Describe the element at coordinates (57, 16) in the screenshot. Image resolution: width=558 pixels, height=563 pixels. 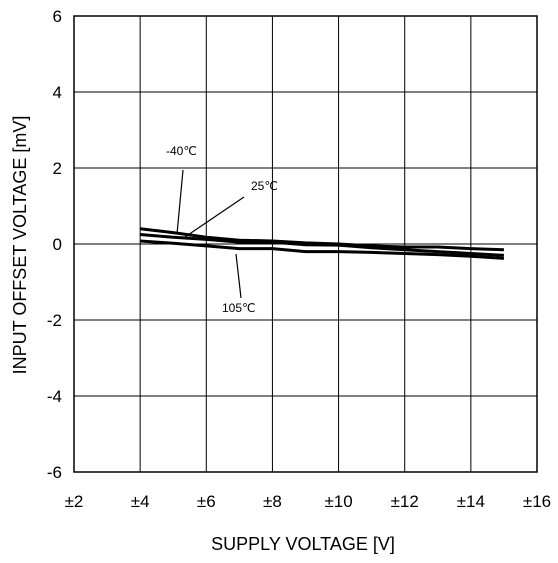
I see `y-tick-label: 6` at that location.